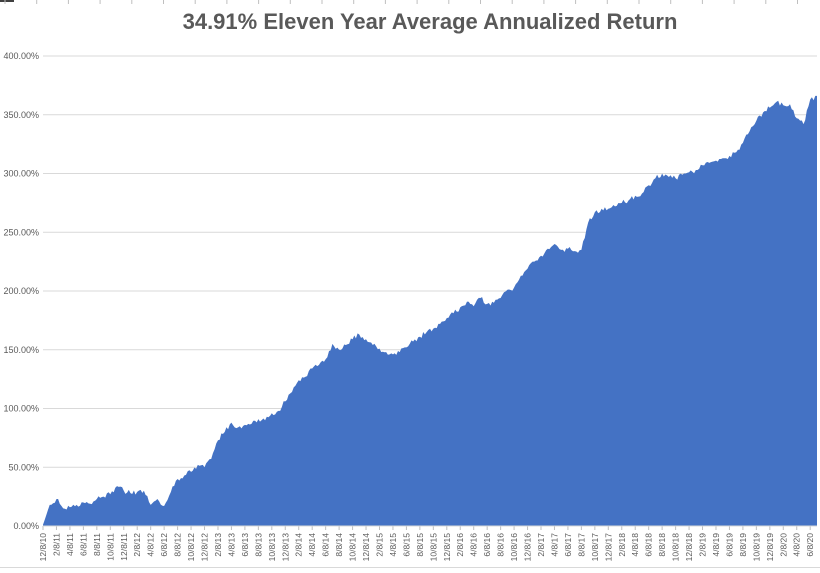  What do you see at coordinates (568, 545) in the screenshot?
I see `x-axis-tick-label: 6/8/17` at bounding box center [568, 545].